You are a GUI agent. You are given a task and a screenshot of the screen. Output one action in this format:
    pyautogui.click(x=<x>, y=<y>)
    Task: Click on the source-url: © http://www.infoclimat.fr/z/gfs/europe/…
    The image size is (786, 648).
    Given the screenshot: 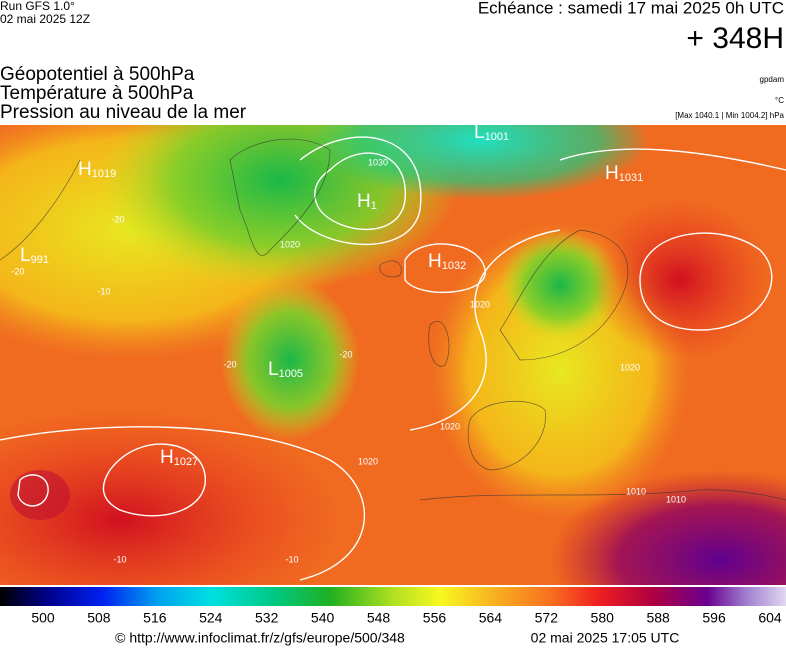 What is the action you would take?
    pyautogui.click(x=260, y=638)
    